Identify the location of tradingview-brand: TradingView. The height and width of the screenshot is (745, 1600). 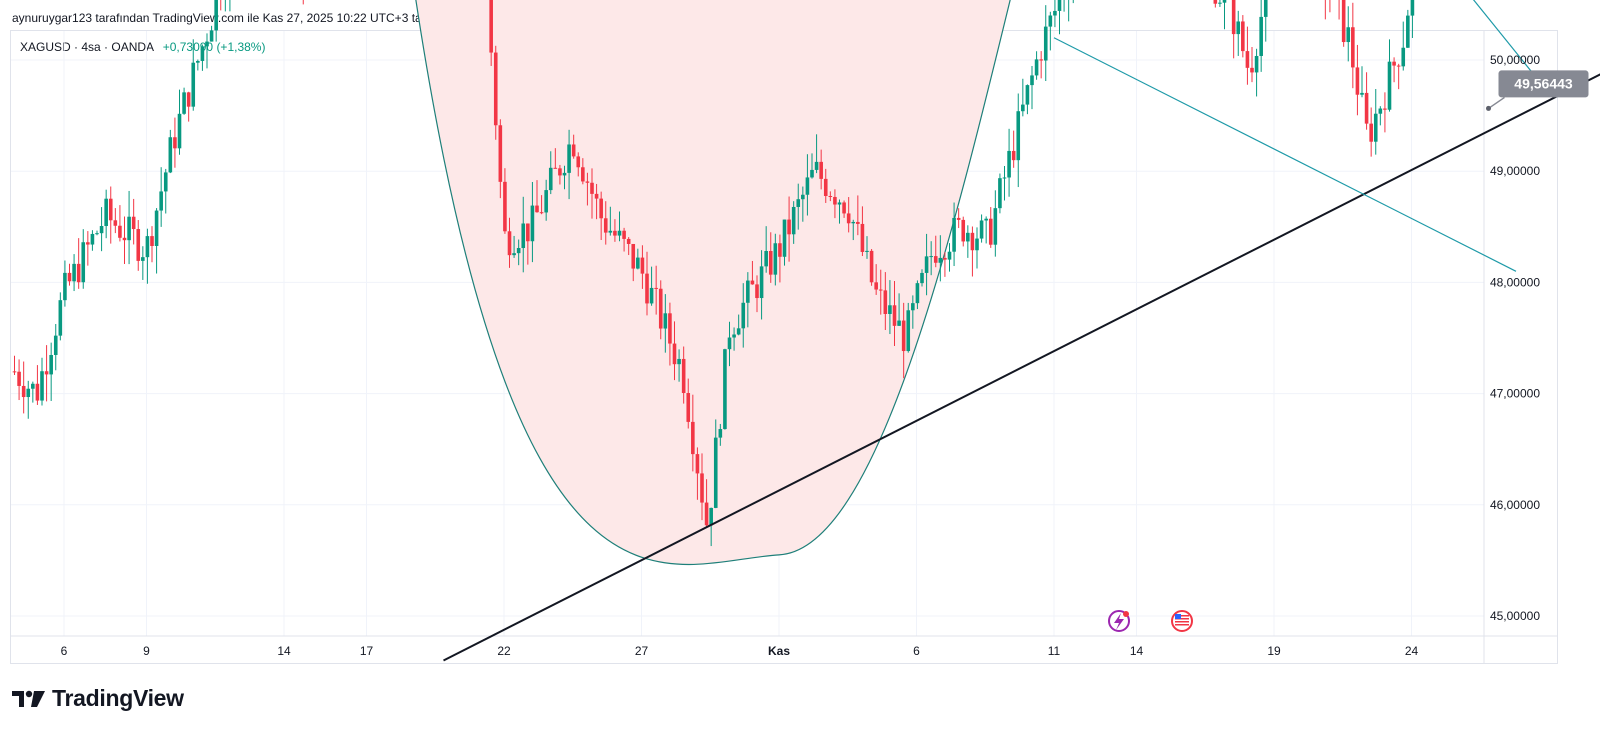
(98, 698).